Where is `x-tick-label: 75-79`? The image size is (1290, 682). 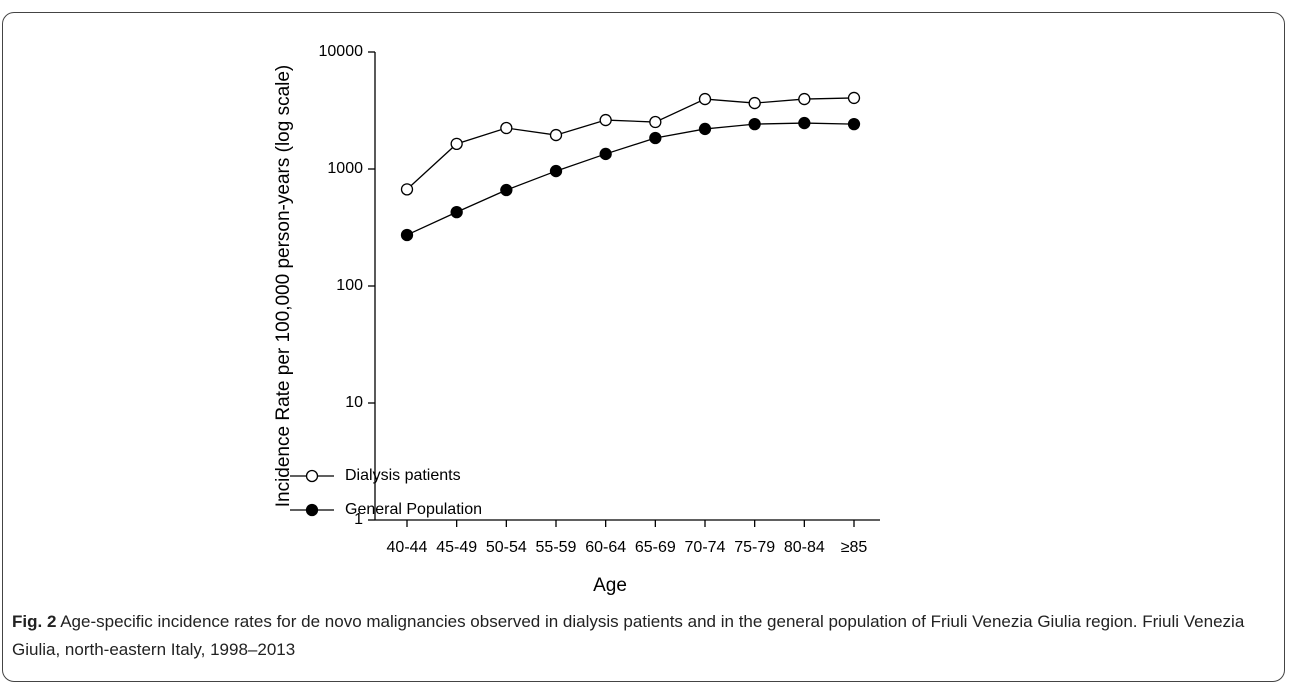
x-tick-label: 75-79 is located at coordinates (754, 547).